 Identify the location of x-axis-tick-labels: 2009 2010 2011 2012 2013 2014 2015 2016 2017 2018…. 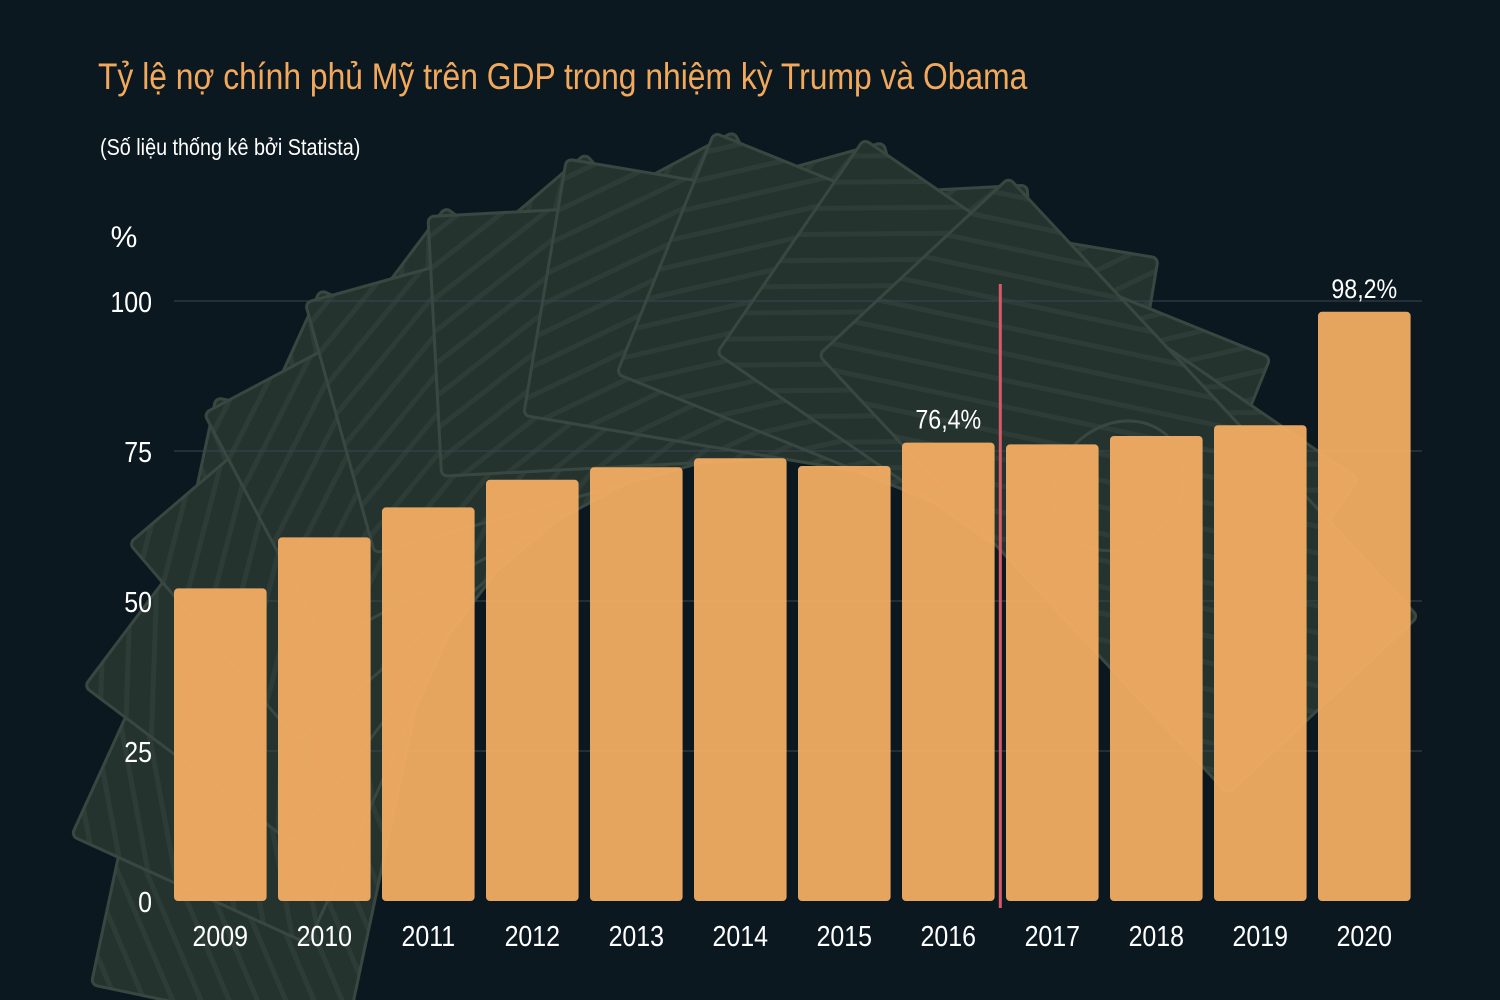
(792, 936).